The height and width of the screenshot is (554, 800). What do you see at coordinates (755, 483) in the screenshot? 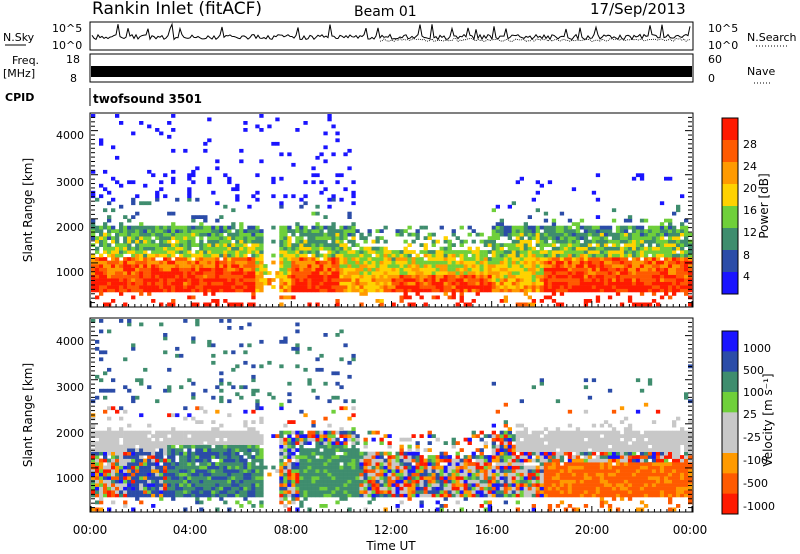
I see `vel-cbar-tick-neg500: -500` at bounding box center [755, 483].